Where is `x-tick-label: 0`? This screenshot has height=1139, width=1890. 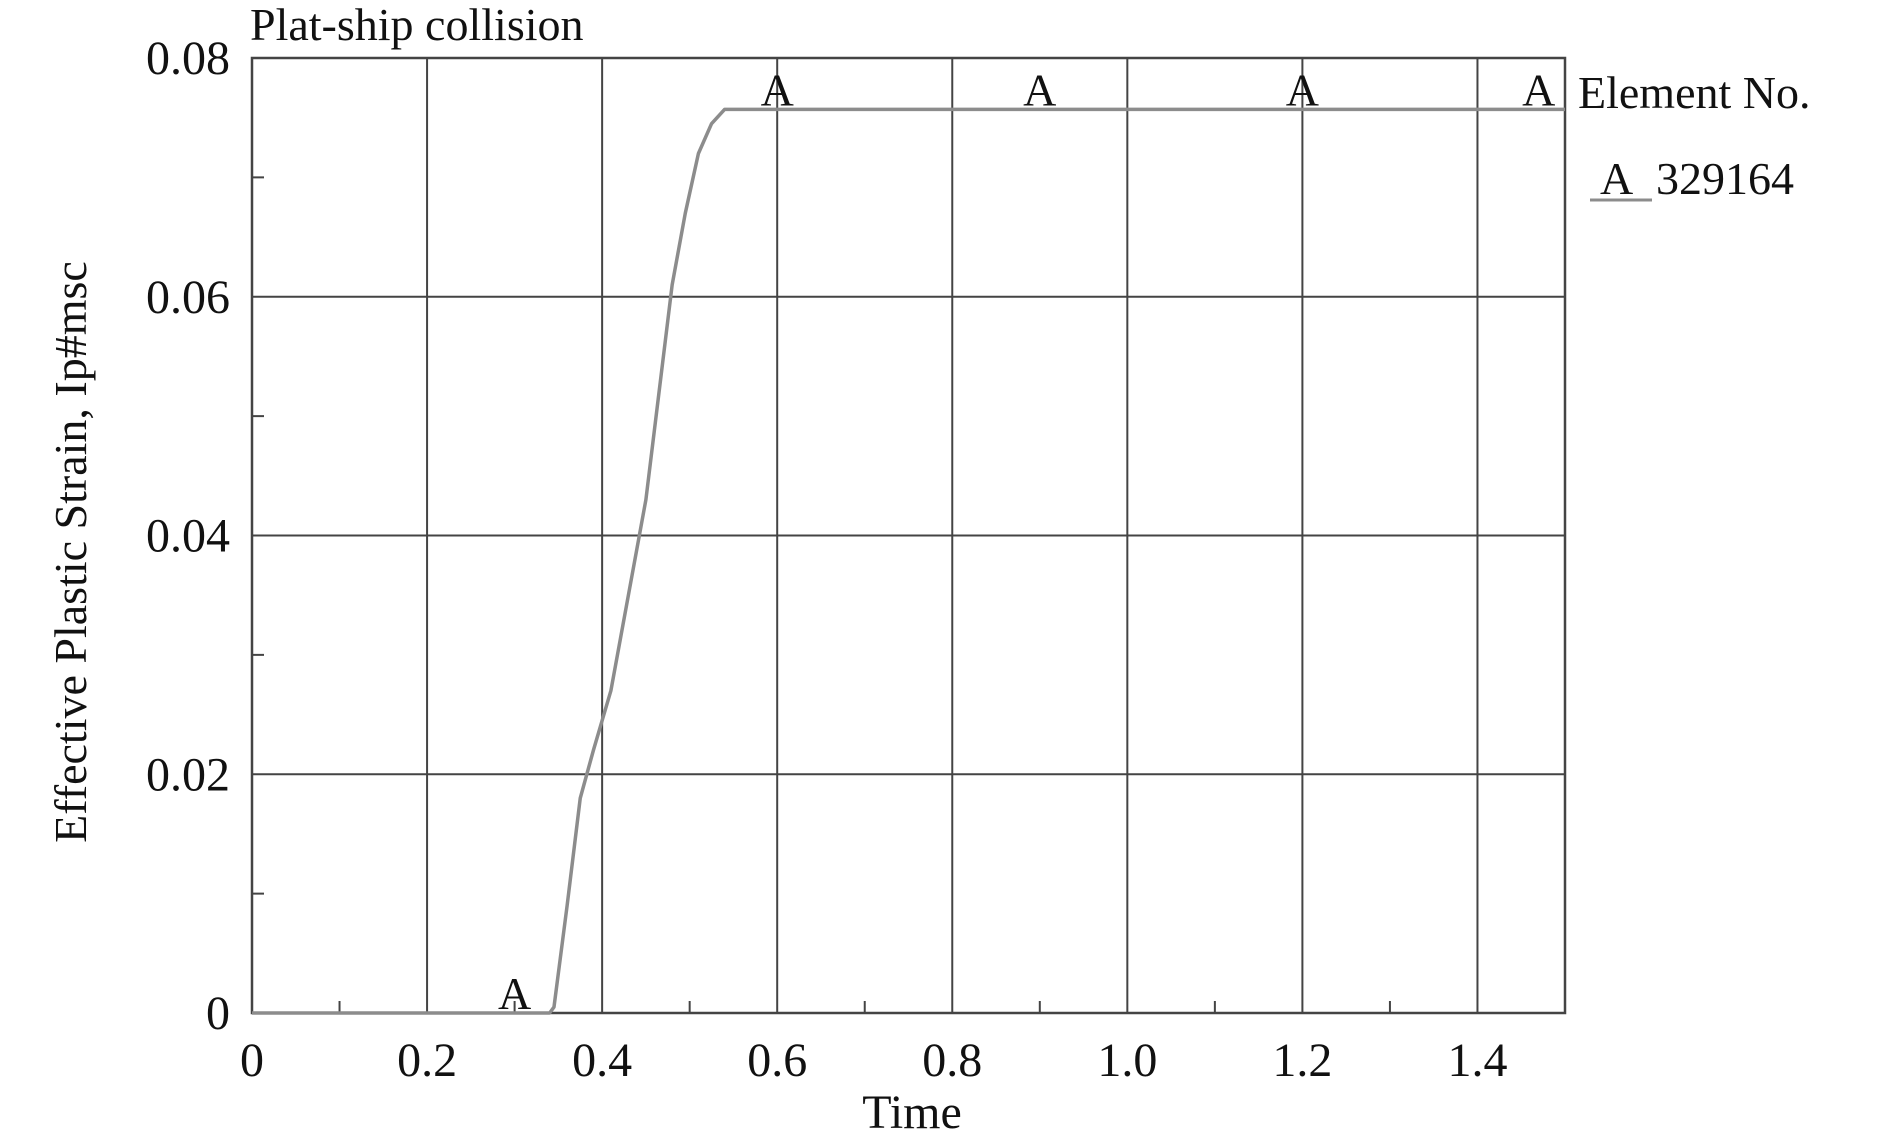
x-tick-label: 0 is located at coordinates (252, 1060).